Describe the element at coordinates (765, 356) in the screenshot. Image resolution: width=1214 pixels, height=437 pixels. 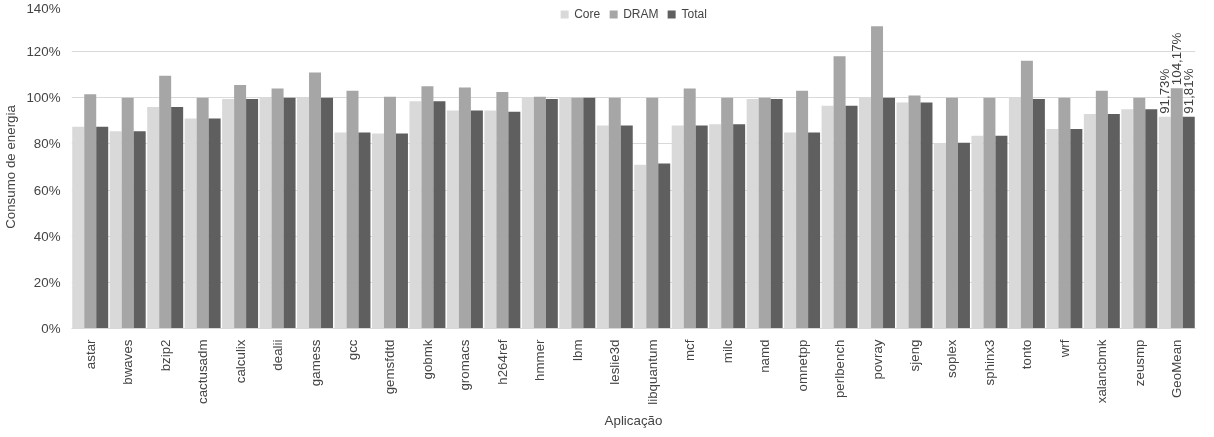
I see `x-tick-label: namd` at that location.